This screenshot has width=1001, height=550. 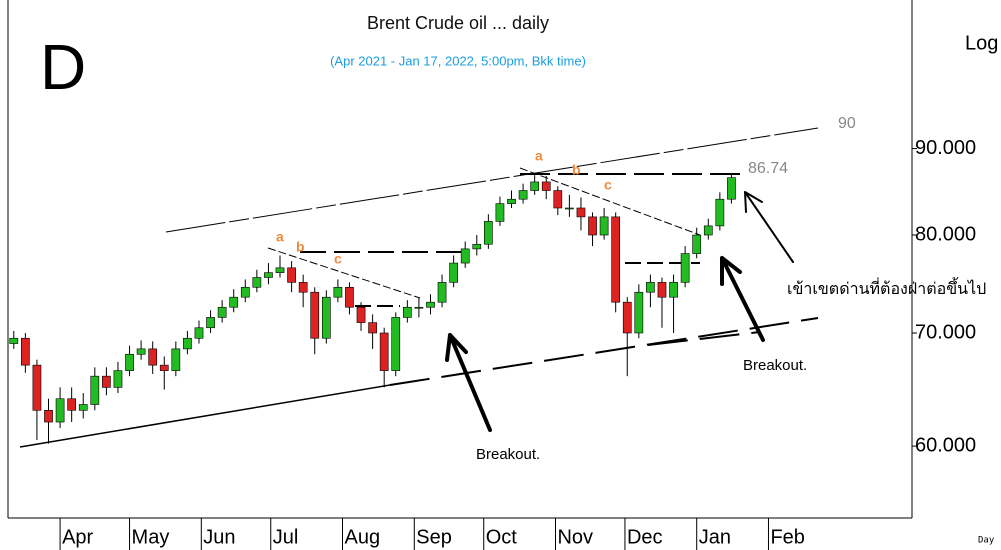 What do you see at coordinates (768, 168) in the screenshot?
I see `level-label: 86.74` at bounding box center [768, 168].